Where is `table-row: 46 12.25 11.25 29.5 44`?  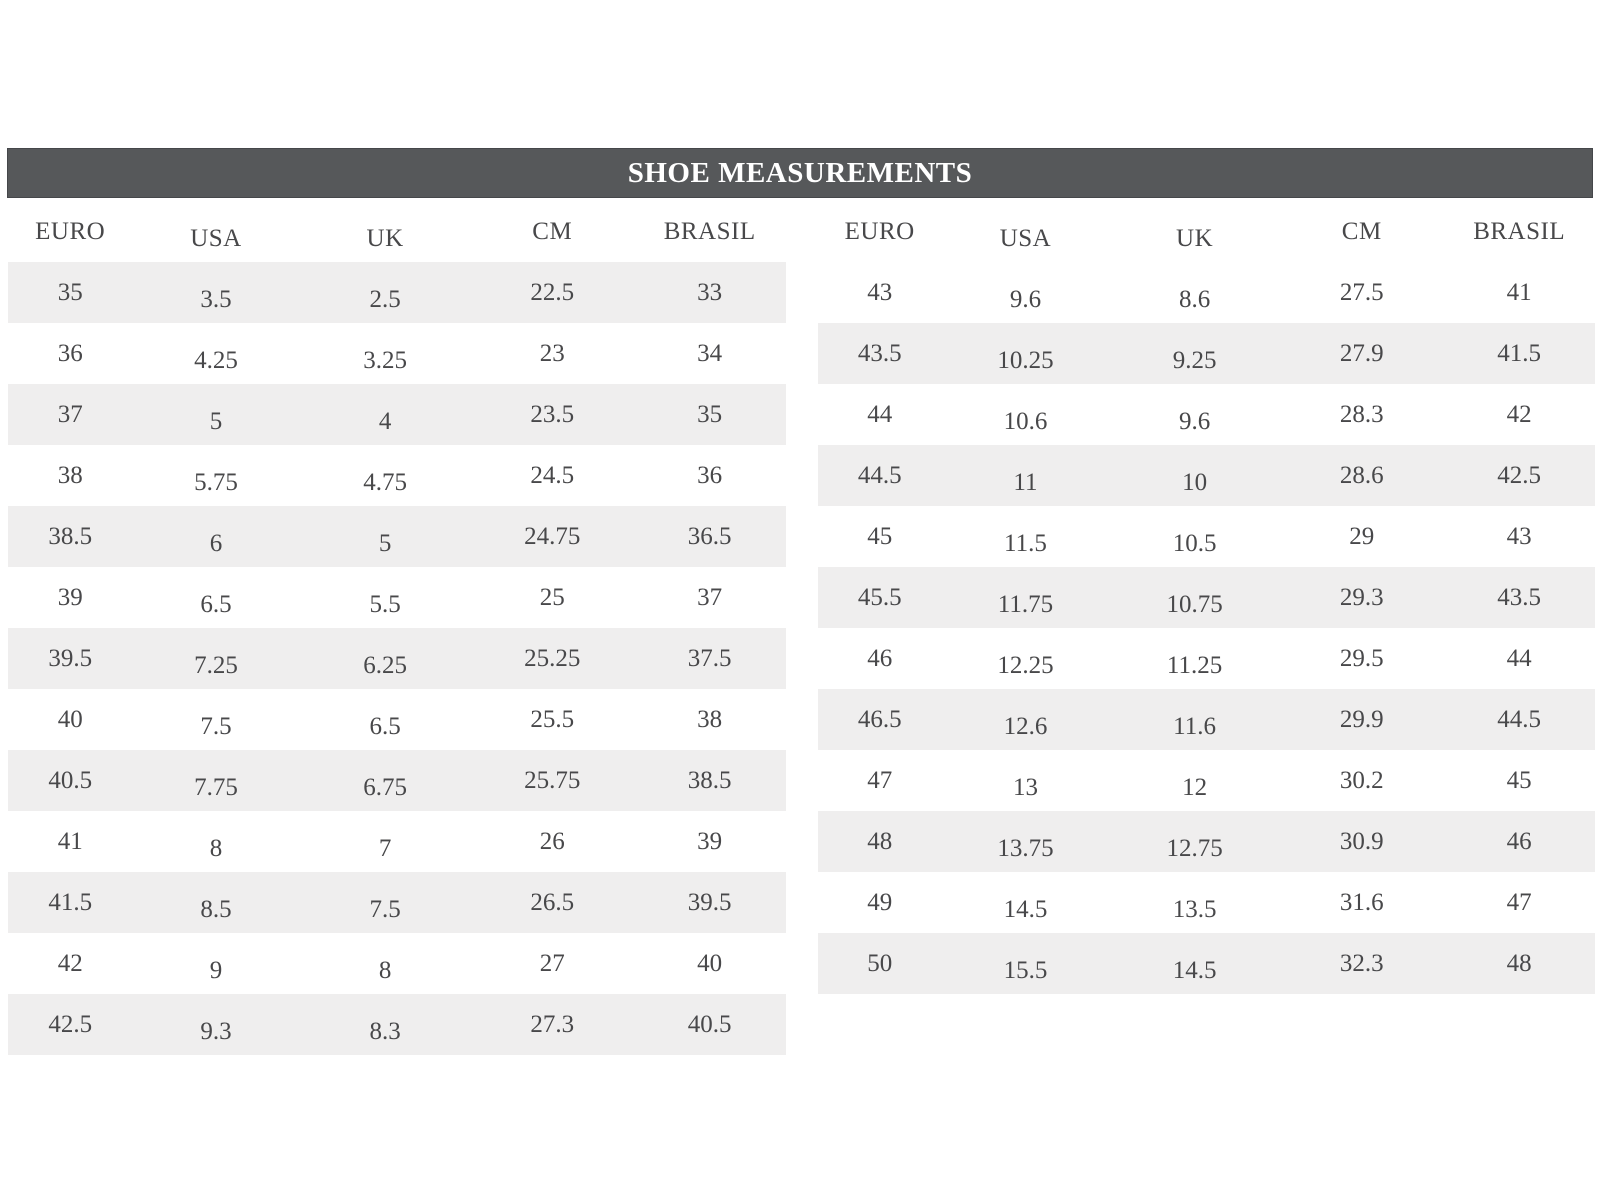
table-row: 46 12.25 11.25 29.5 44 is located at coordinates (1207, 658).